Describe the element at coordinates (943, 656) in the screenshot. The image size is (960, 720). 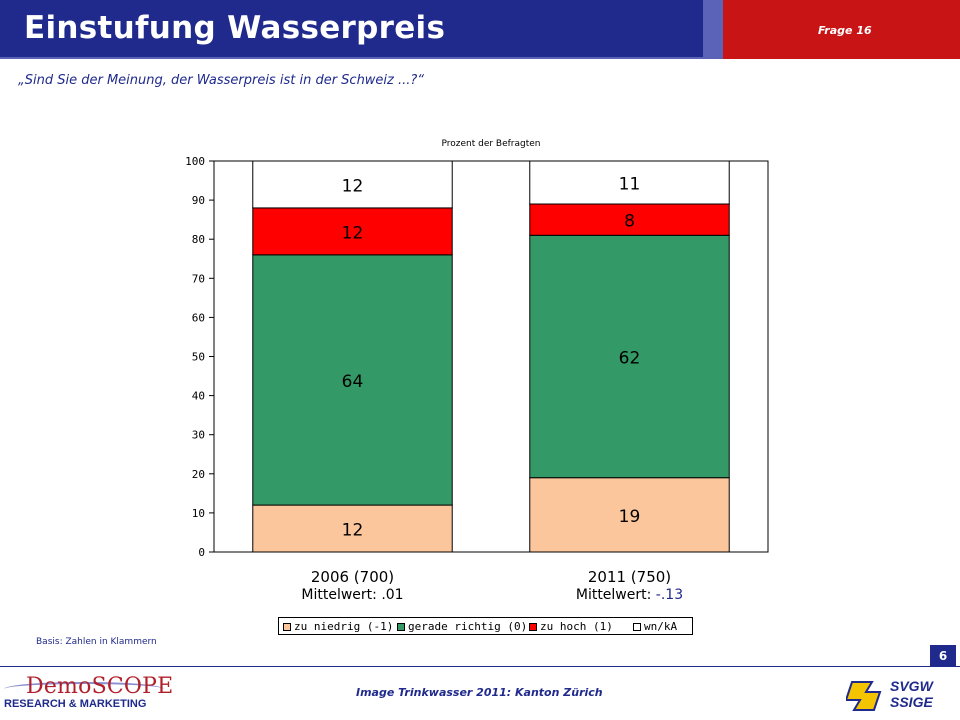
I see `page-number: 6` at that location.